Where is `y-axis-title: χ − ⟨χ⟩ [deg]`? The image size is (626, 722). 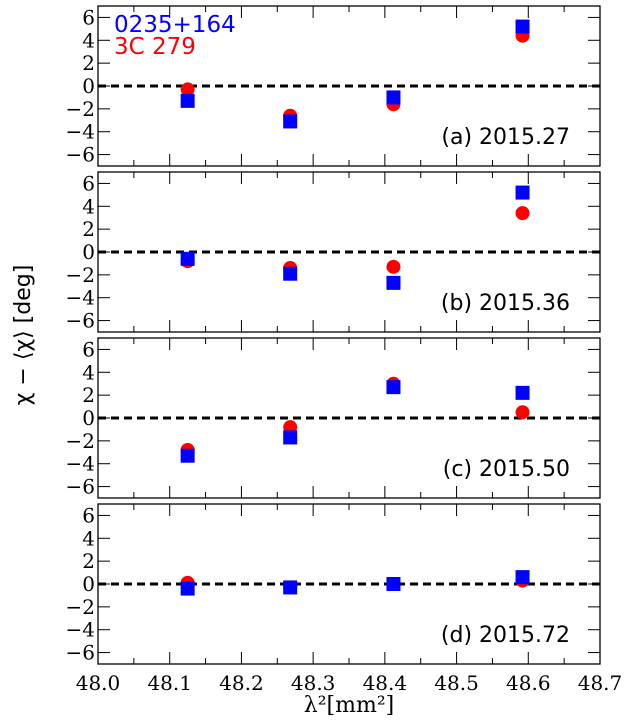 y-axis-title: χ − ⟨χ⟩ [deg] is located at coordinates (23, 335).